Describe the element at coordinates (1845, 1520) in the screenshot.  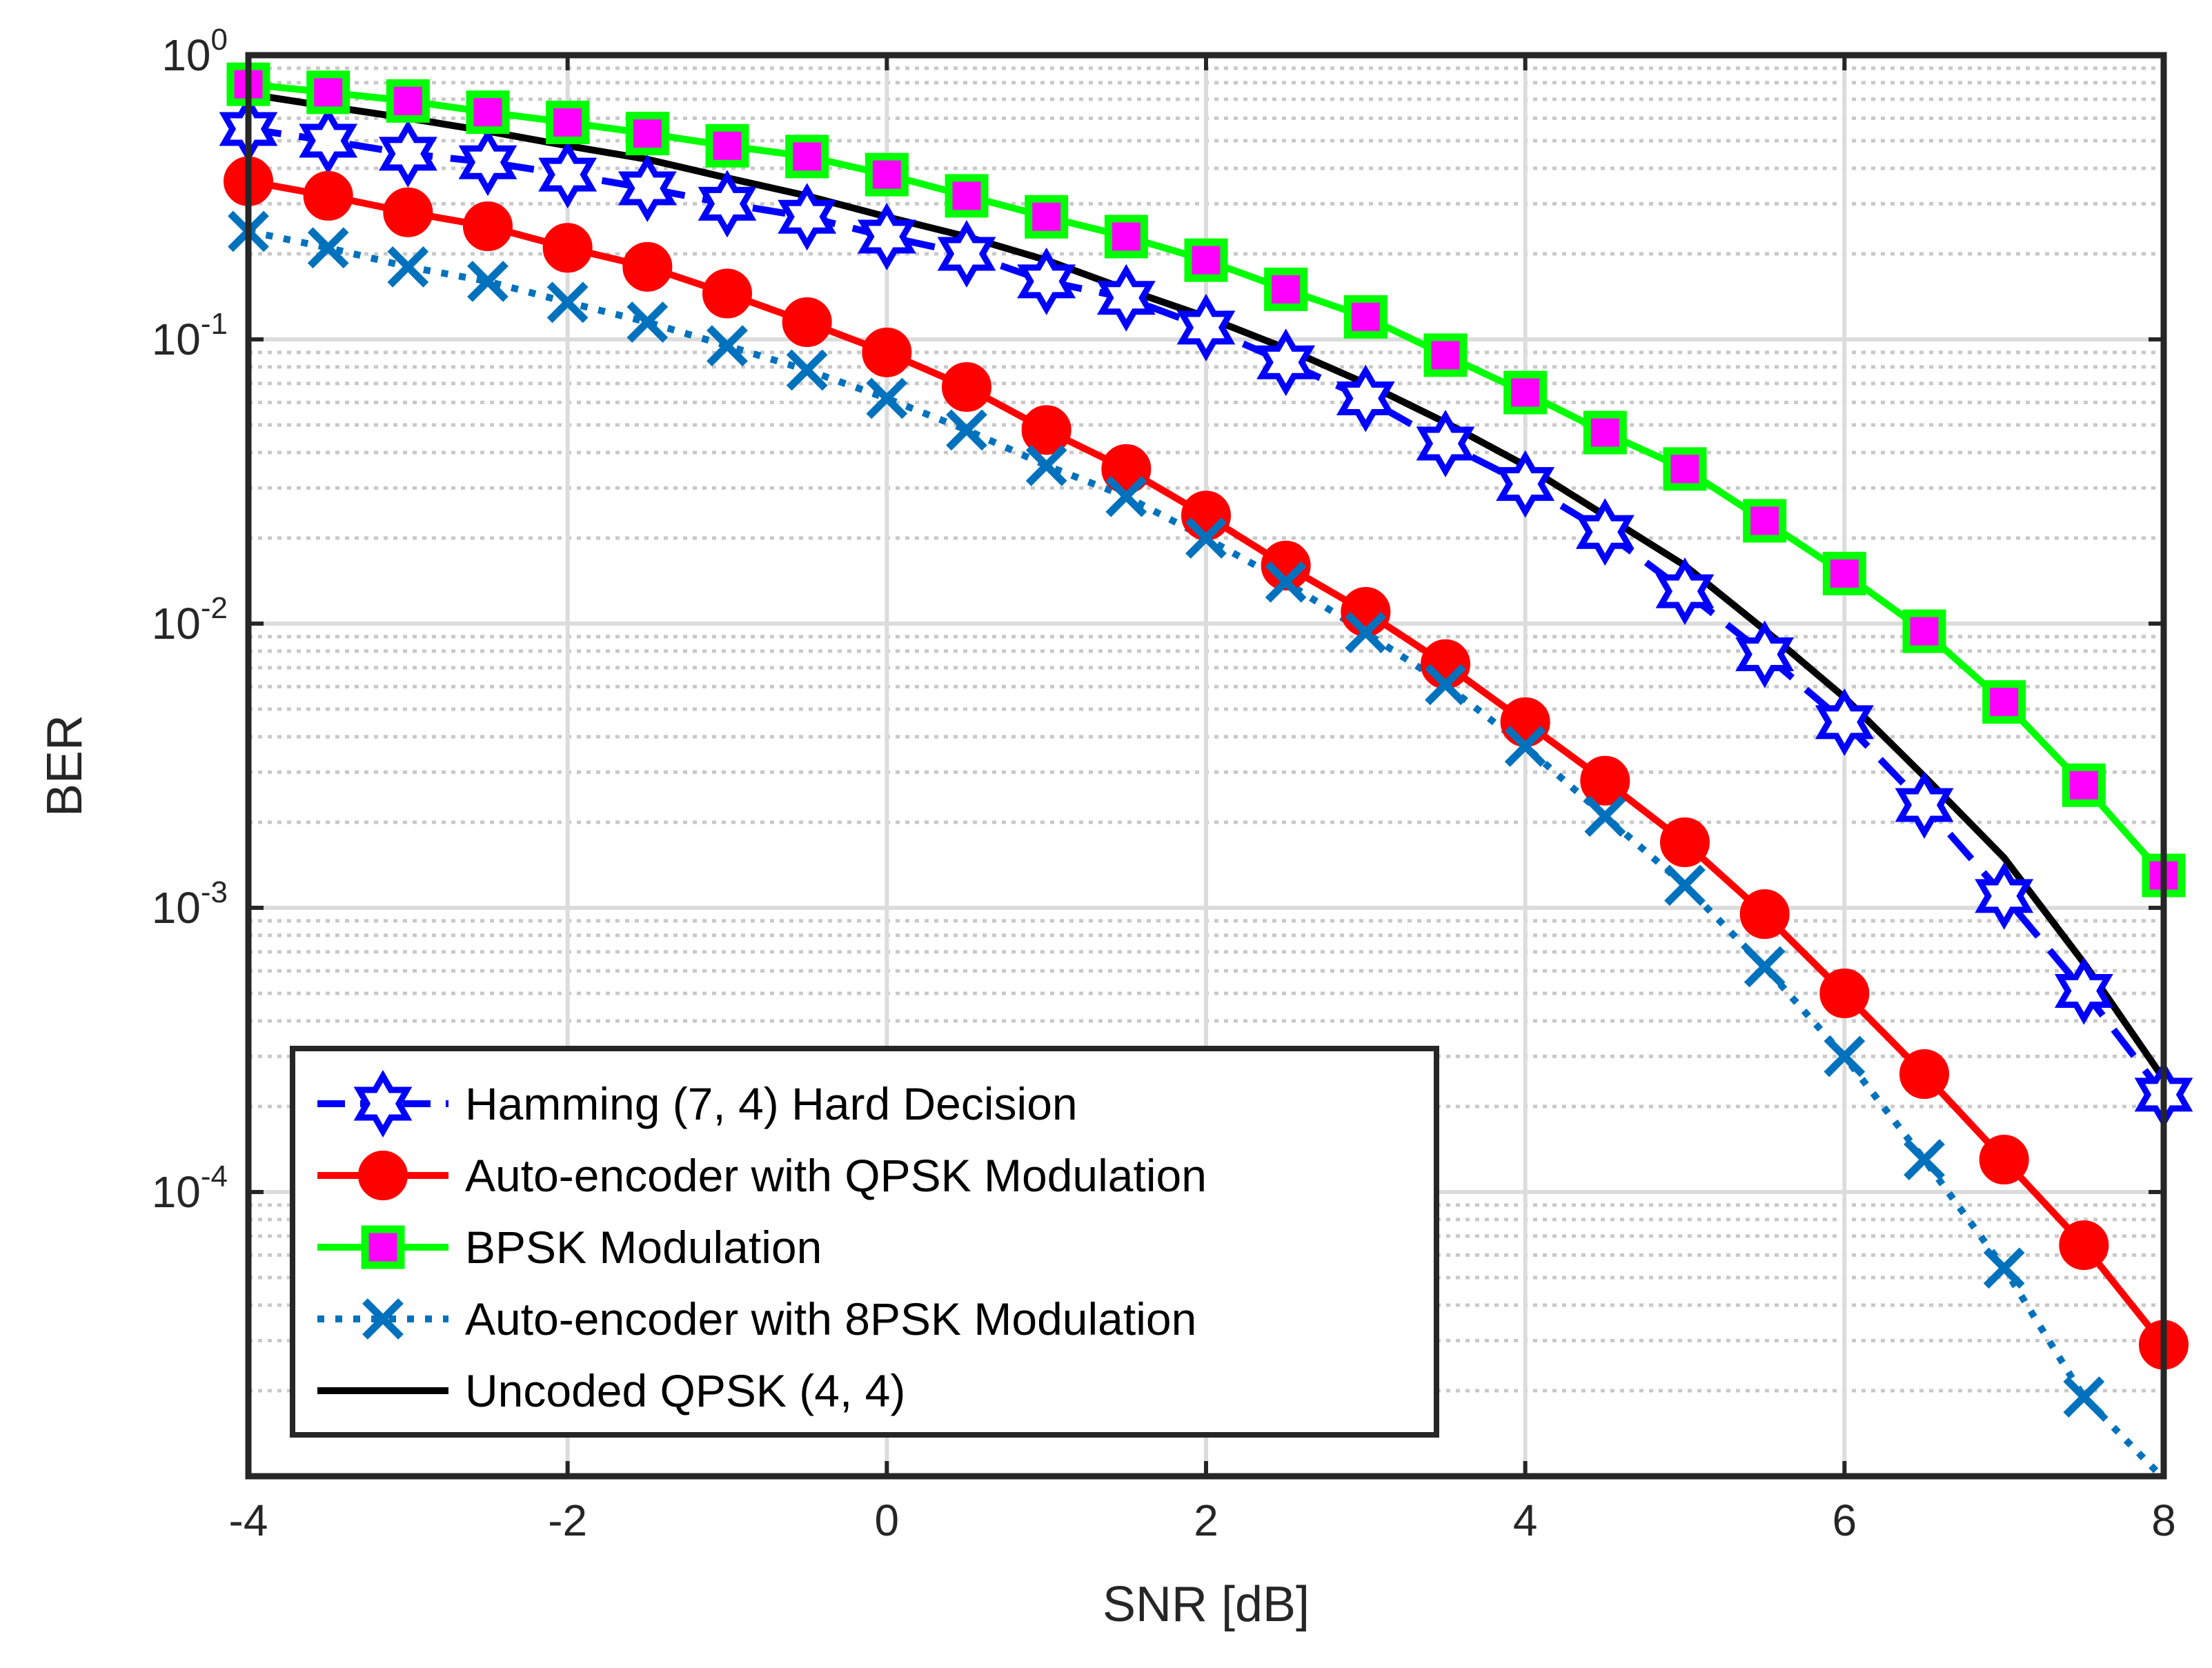
I see `x-tick-label: 6` at that location.